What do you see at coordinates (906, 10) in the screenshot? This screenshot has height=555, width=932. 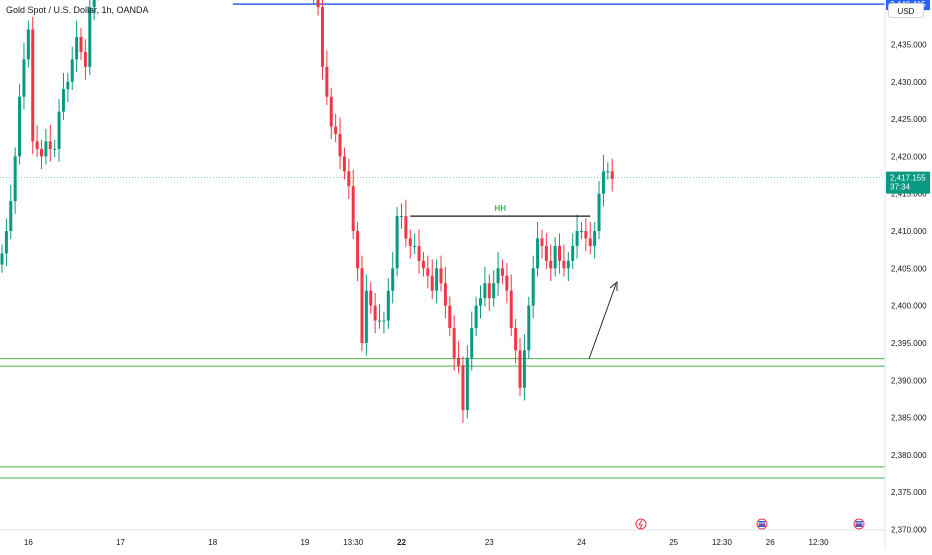 I see `currency-button: USD` at bounding box center [906, 10].